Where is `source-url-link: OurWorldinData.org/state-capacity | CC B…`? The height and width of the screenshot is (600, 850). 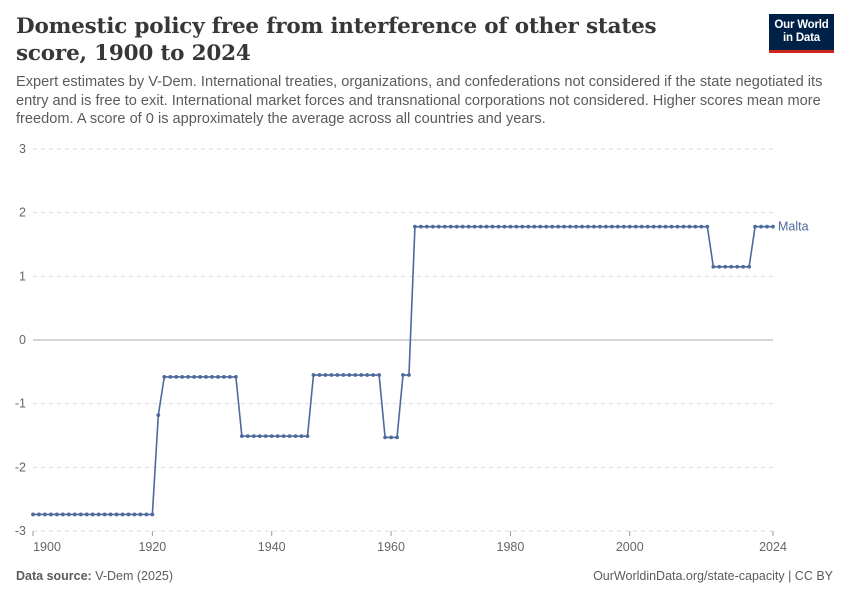 source-url-link: OurWorldinData.org/state-capacity | CC B… is located at coordinates (713, 576).